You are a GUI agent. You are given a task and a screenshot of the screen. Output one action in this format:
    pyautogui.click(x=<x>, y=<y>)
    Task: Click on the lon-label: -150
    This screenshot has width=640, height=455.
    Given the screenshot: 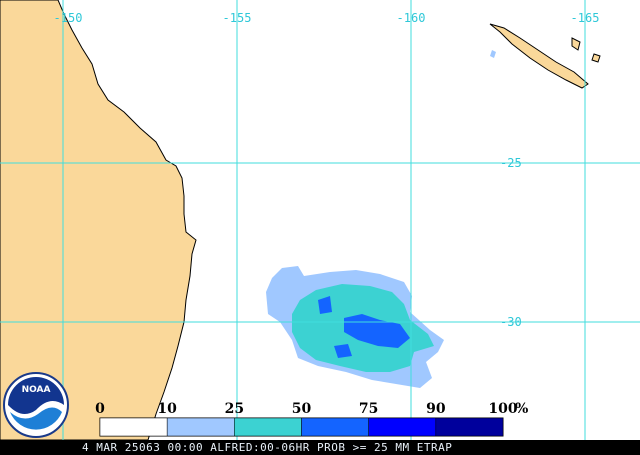 What is the action you would take?
    pyautogui.click(x=68, y=18)
    